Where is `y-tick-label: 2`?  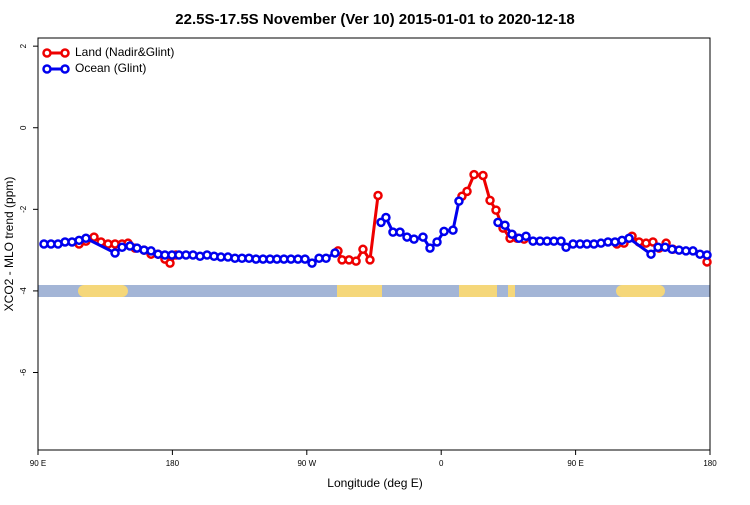 y-tick-label: 2 is located at coordinates (23, 45).